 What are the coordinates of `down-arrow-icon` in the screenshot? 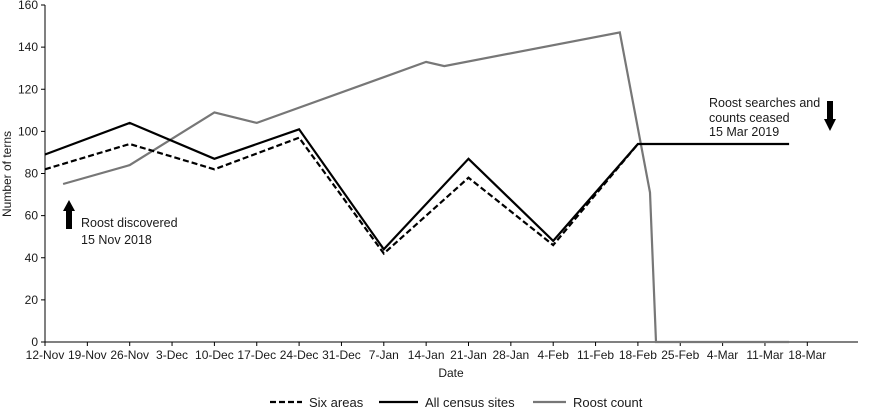 It's located at (830, 116).